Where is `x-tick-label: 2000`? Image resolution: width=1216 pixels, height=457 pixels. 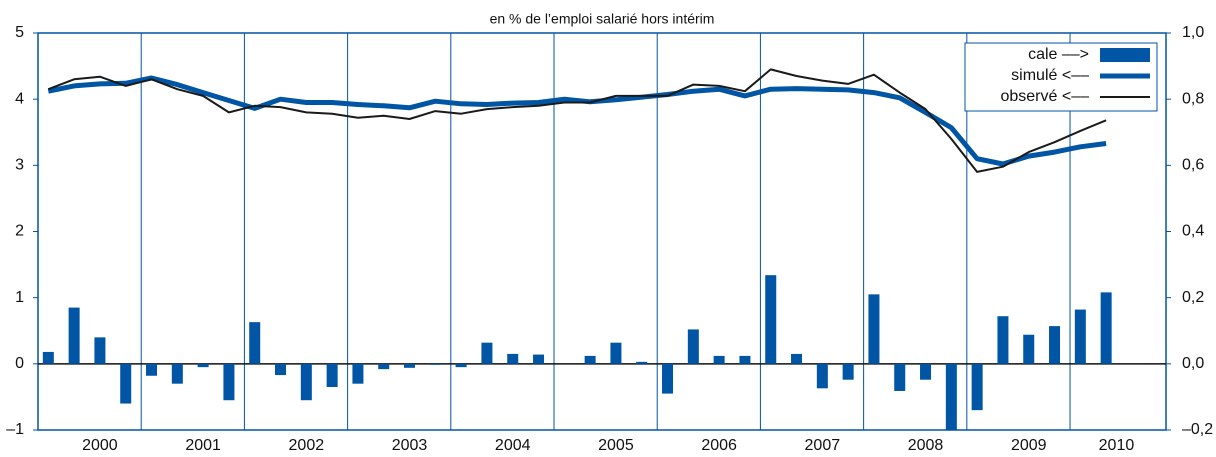
x-tick-label: 2000 is located at coordinates (100, 445).